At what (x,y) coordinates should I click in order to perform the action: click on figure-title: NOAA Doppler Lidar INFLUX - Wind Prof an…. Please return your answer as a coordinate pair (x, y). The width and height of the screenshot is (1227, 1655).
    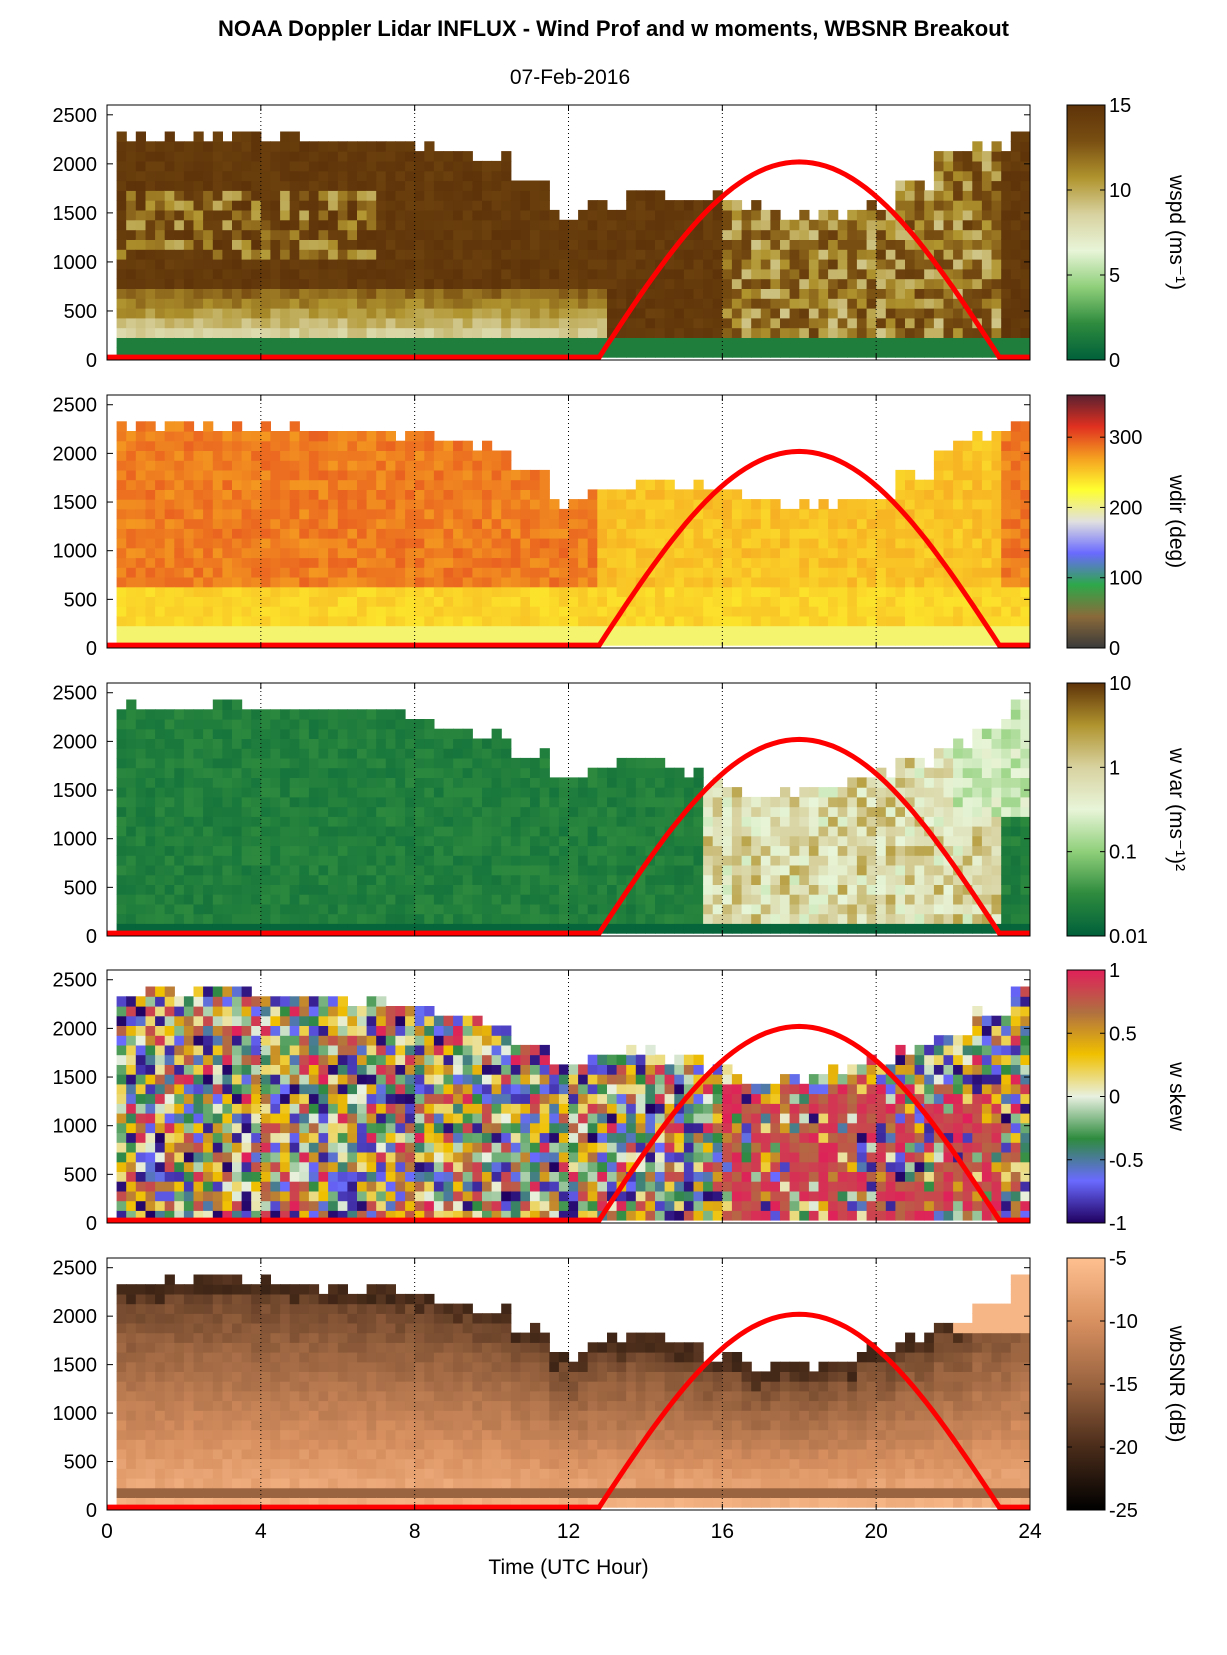
    Looking at the image, I should click on (613, 28).